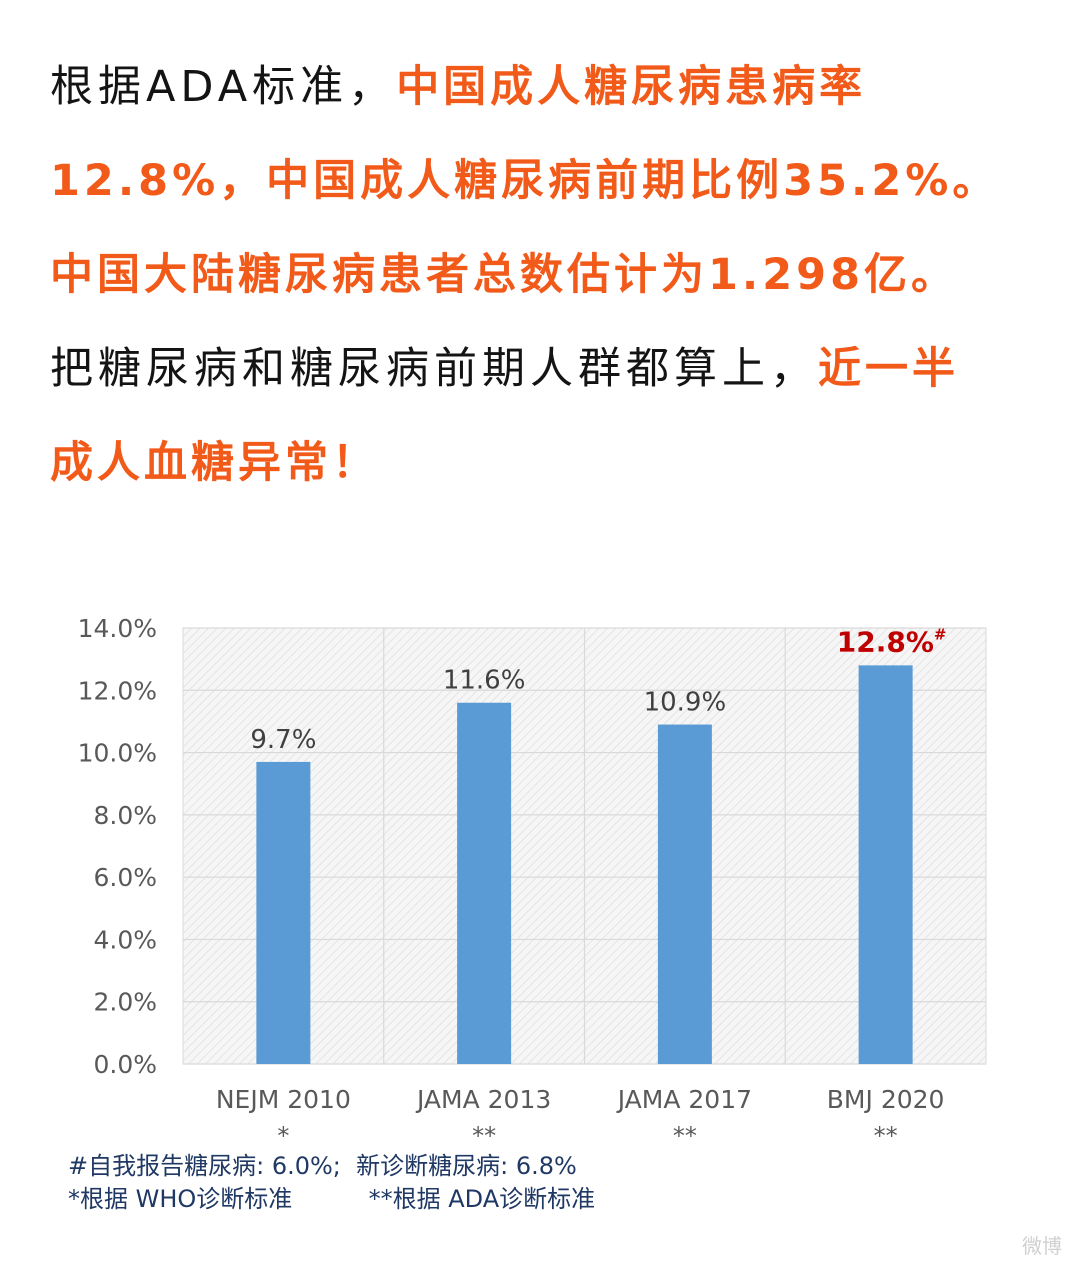 The height and width of the screenshot is (1273, 1080). I want to click on intro-line-3: 中国大陆糖尿病患者总数估计为1.298亿。, so click(504, 275).